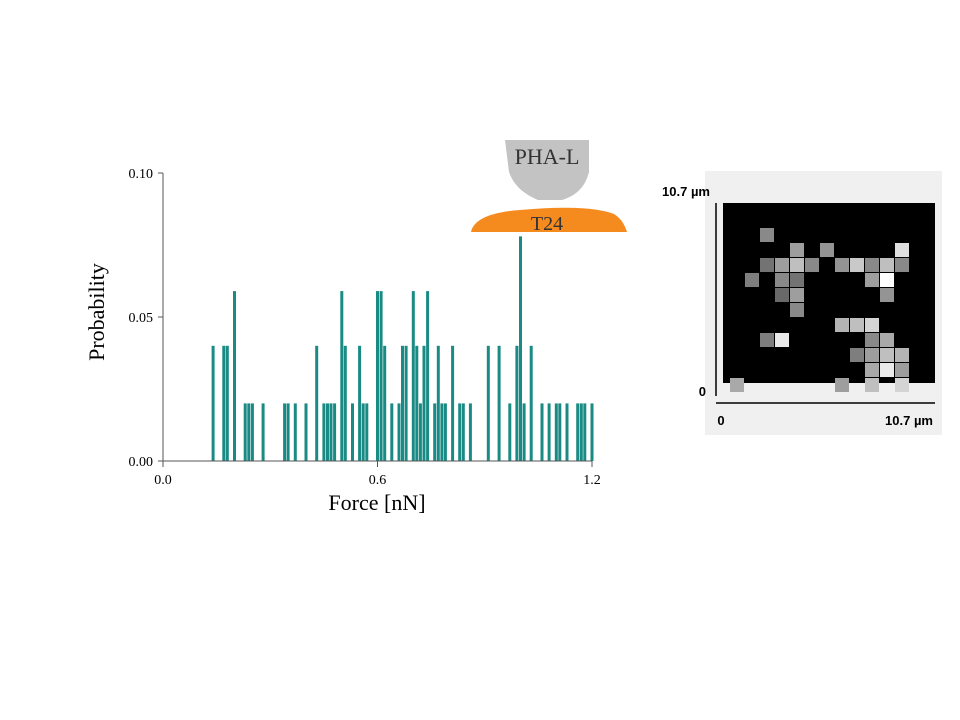 Image resolution: width=960 pixels, height=720 pixels. Describe the element at coordinates (376, 502) in the screenshot. I see `x-axis-title: Force [nN]` at that location.